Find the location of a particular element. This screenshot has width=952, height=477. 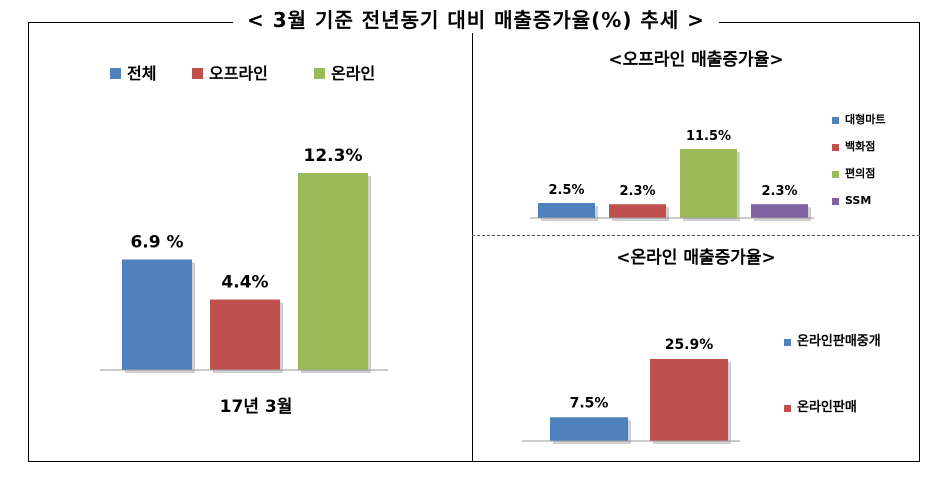

offline-bar-label-0: 2.5% is located at coordinates (566, 190).